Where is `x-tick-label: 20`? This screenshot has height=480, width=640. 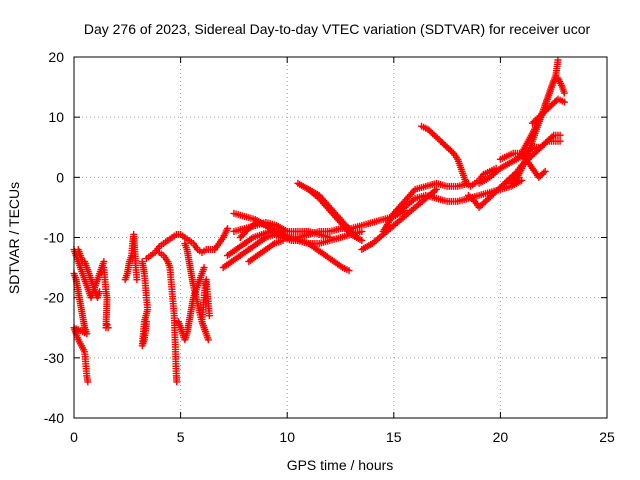 x-tick-label: 20 is located at coordinates (501, 437).